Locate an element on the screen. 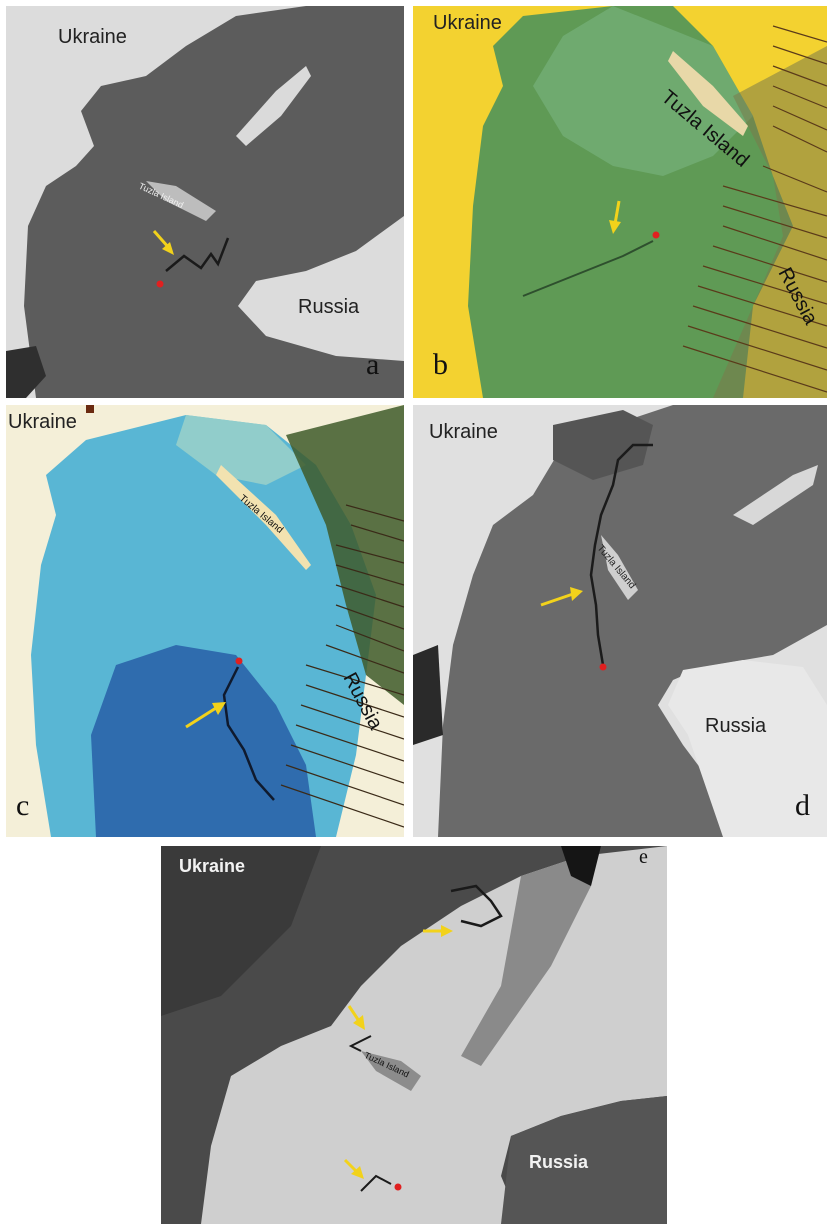 The image size is (833, 1226). panel-letter: b is located at coordinates (440, 364).